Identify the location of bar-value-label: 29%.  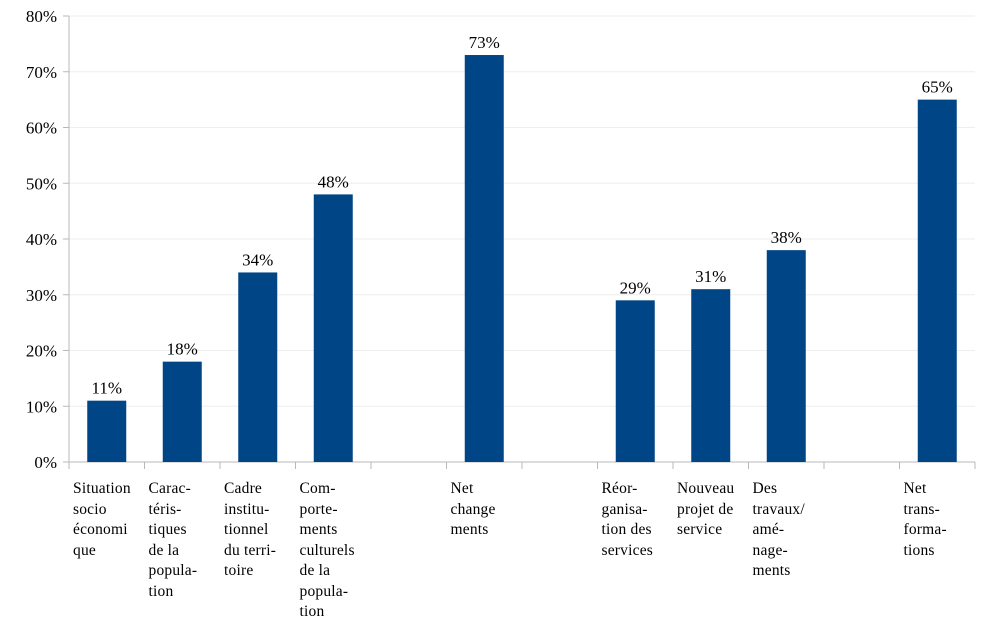
(635, 287).